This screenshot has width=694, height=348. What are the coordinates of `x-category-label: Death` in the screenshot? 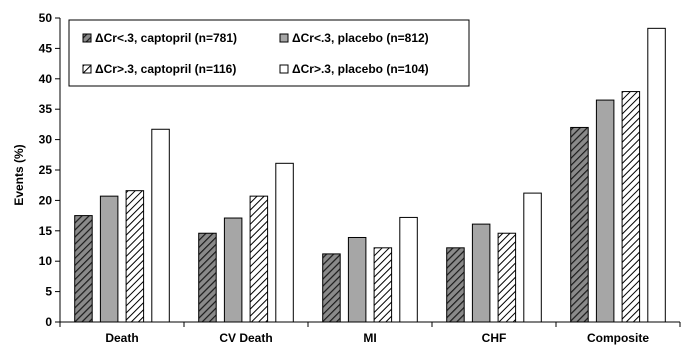 It's located at (121, 338).